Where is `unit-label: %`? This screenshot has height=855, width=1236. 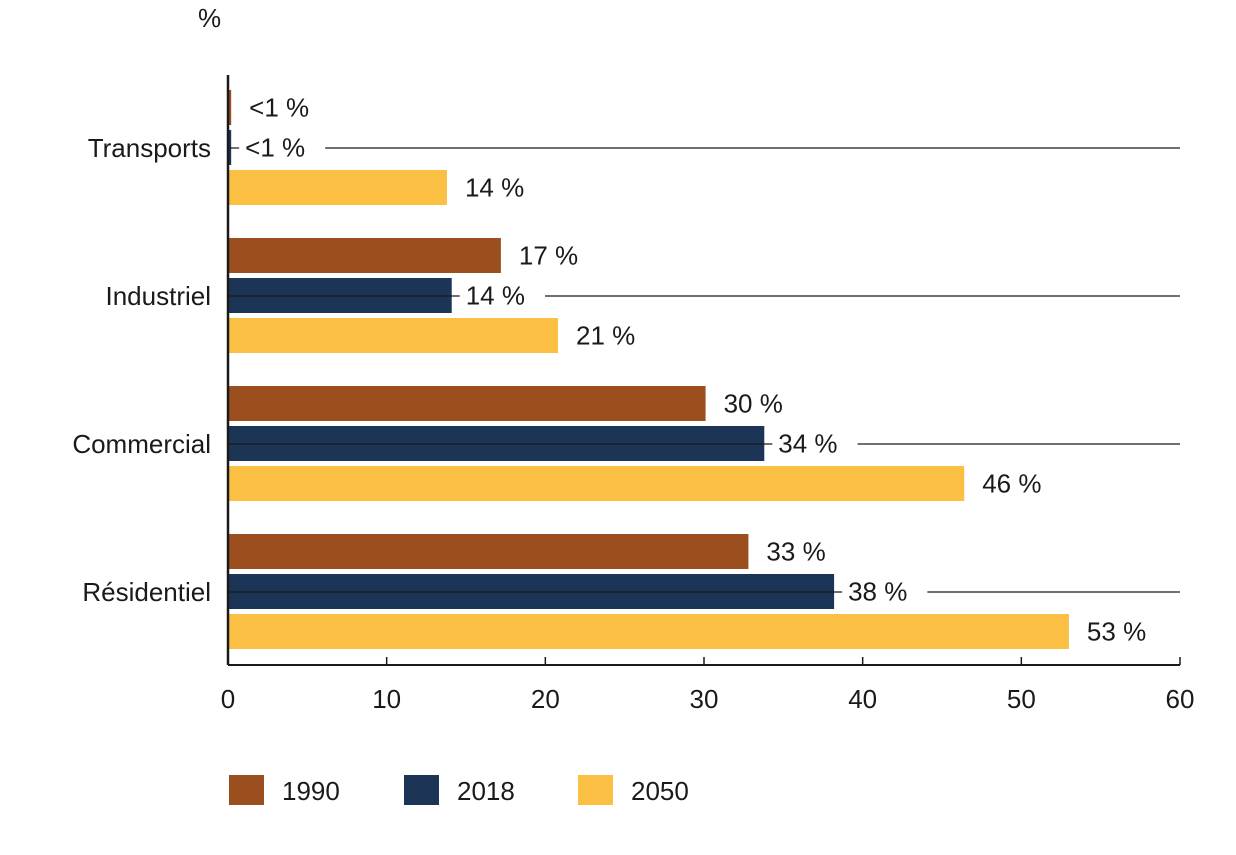 unit-label: % is located at coordinates (209, 18).